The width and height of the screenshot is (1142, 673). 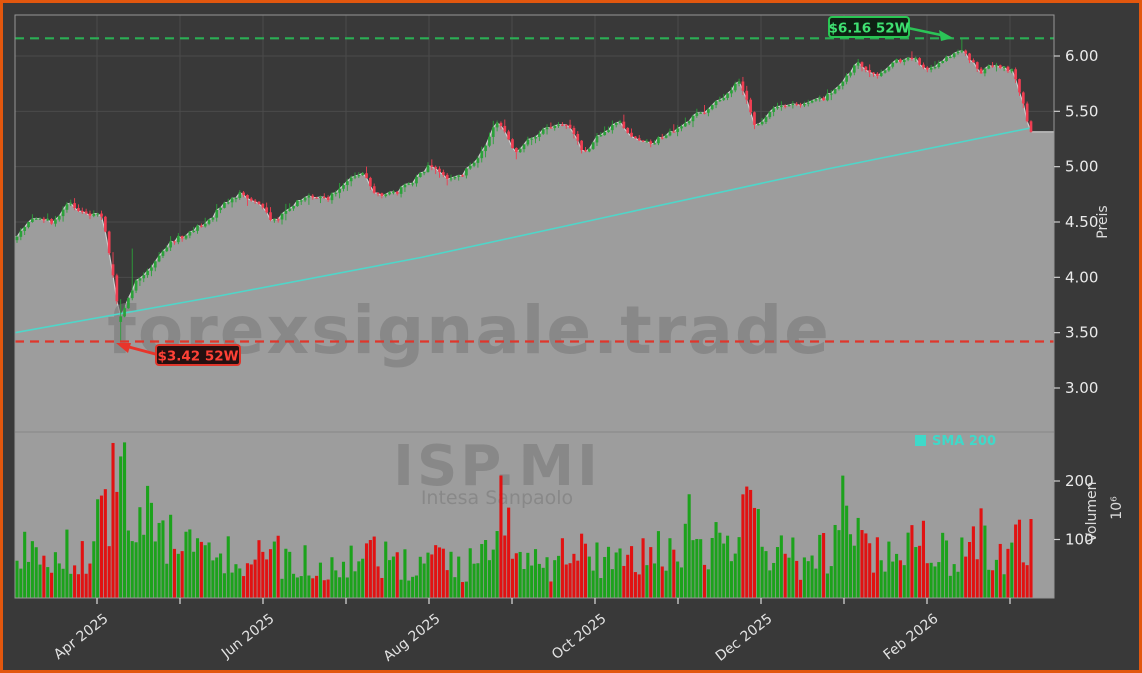 What do you see at coordinates (1081, 56) in the screenshot?
I see `price-tick-label: 6.00` at bounding box center [1081, 56].